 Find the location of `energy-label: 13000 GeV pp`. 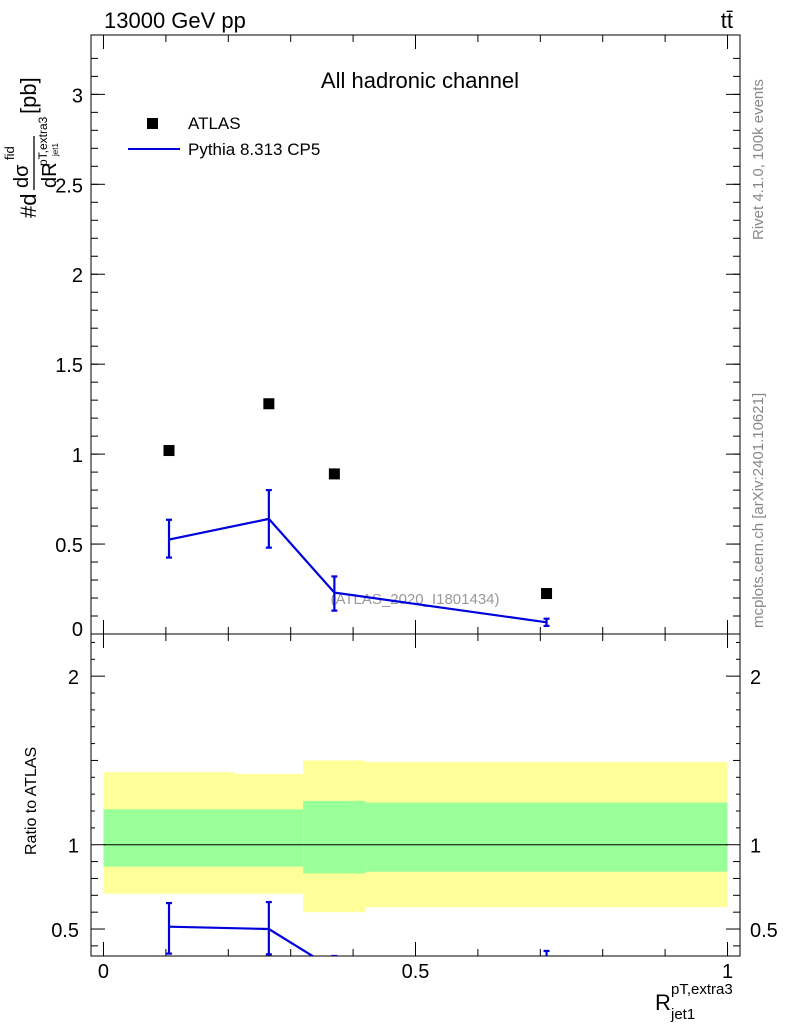

energy-label: 13000 GeV pp is located at coordinates (175, 20).